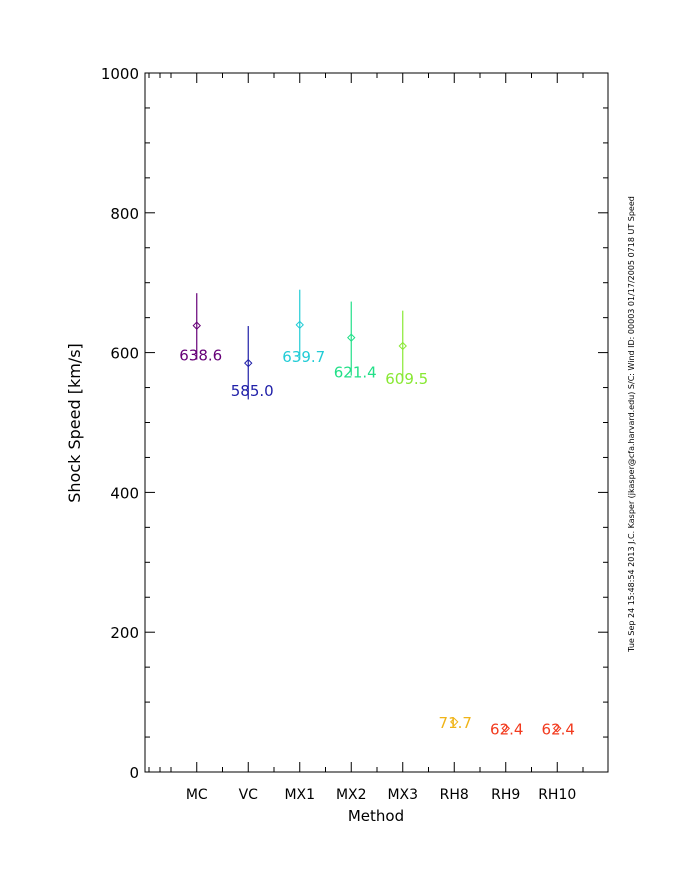 This screenshot has height=880, width=680. I want to click on data-point-rh9: 62.4, so click(506, 729).